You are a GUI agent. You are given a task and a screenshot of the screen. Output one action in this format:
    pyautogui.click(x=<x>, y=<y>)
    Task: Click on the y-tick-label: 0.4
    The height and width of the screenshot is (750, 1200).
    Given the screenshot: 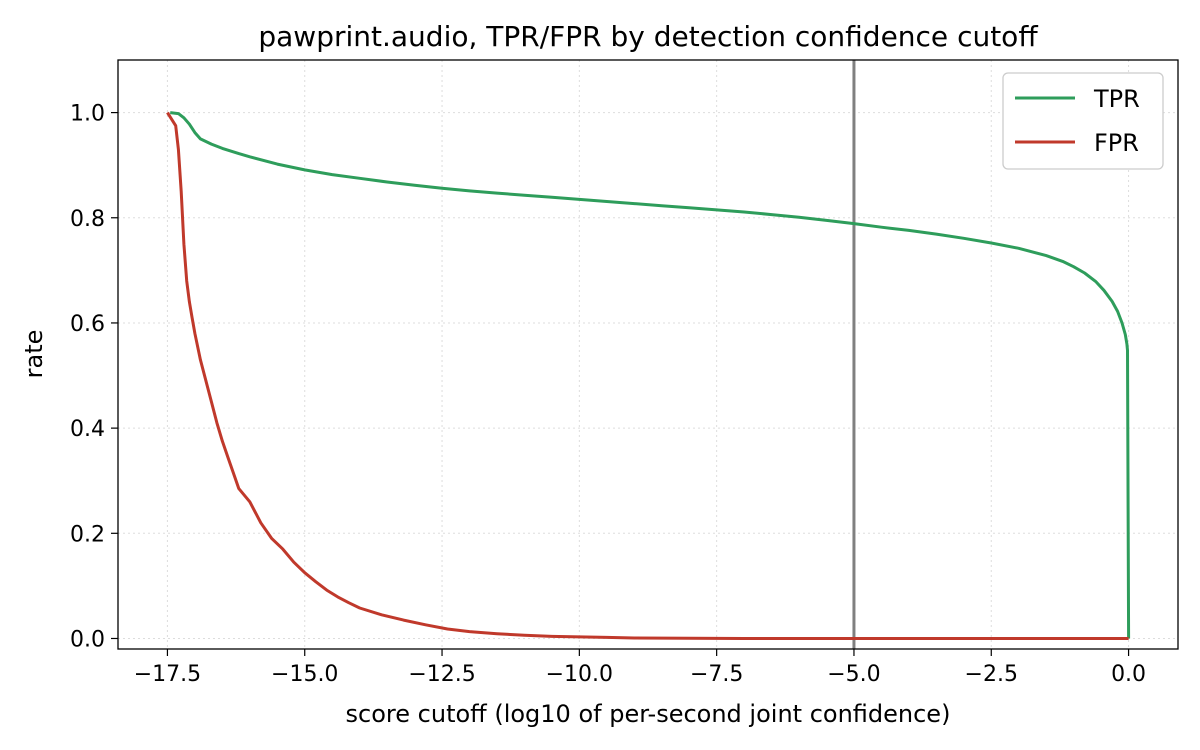 What is the action you would take?
    pyautogui.click(x=87, y=429)
    